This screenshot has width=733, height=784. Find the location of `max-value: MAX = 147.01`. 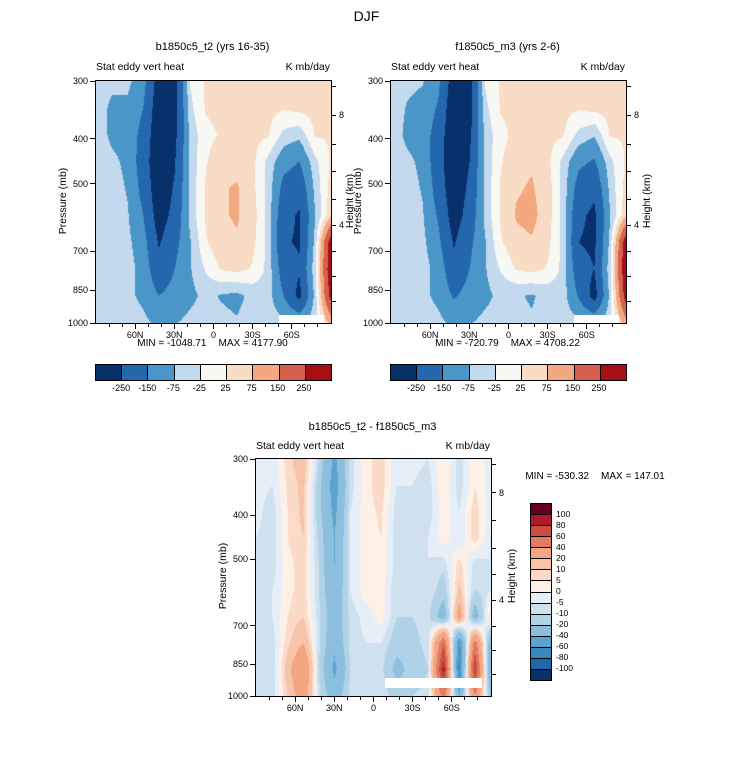

max-value: MAX = 147.01 is located at coordinates (633, 476).